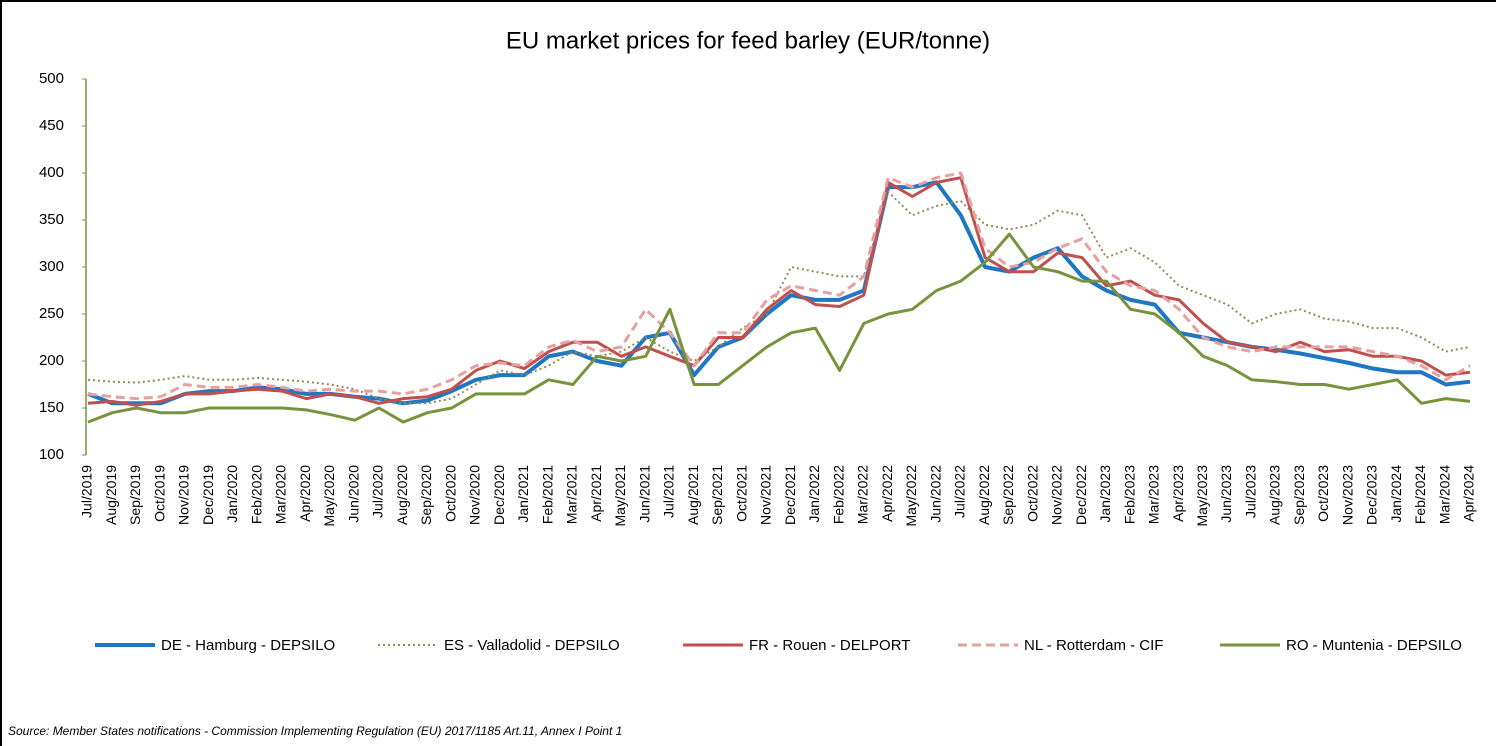  I want to click on y-tick-label: 500, so click(51, 78).